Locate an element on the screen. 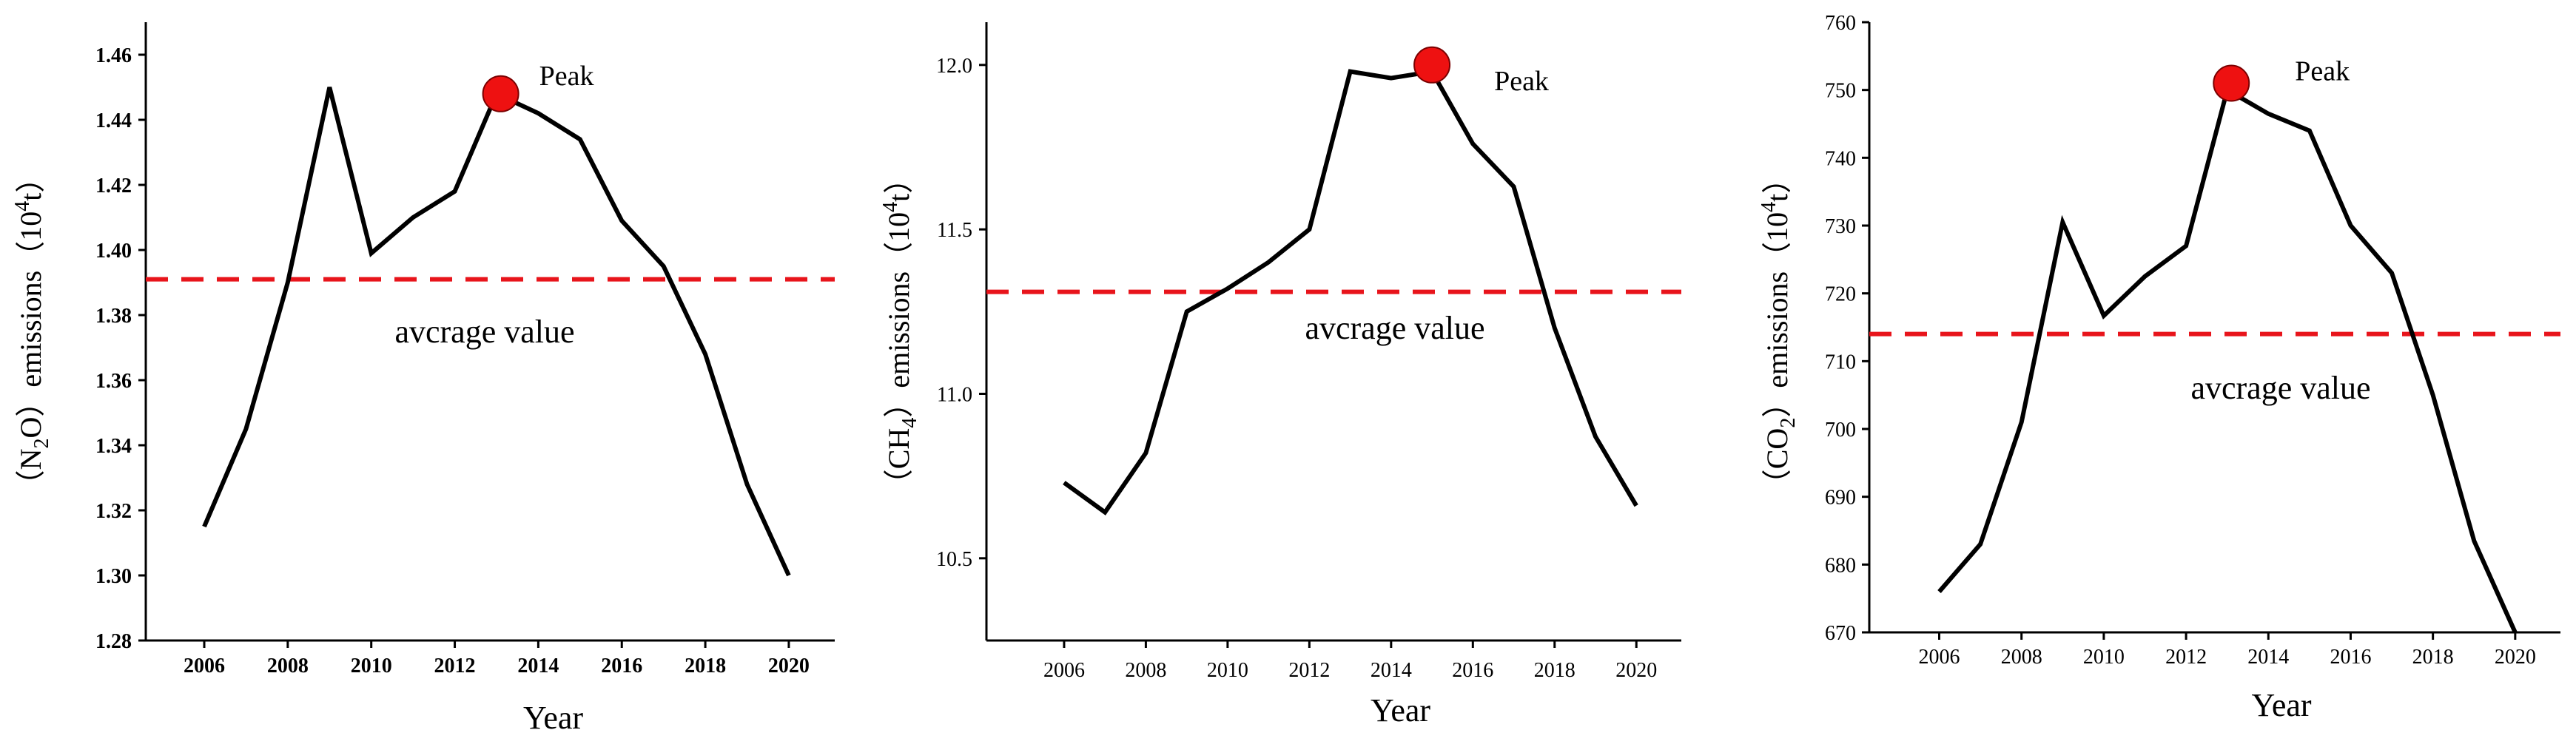 The image size is (2576, 747). y-axis-label: （N2O）emissions（104t） is located at coordinates (32, 331).